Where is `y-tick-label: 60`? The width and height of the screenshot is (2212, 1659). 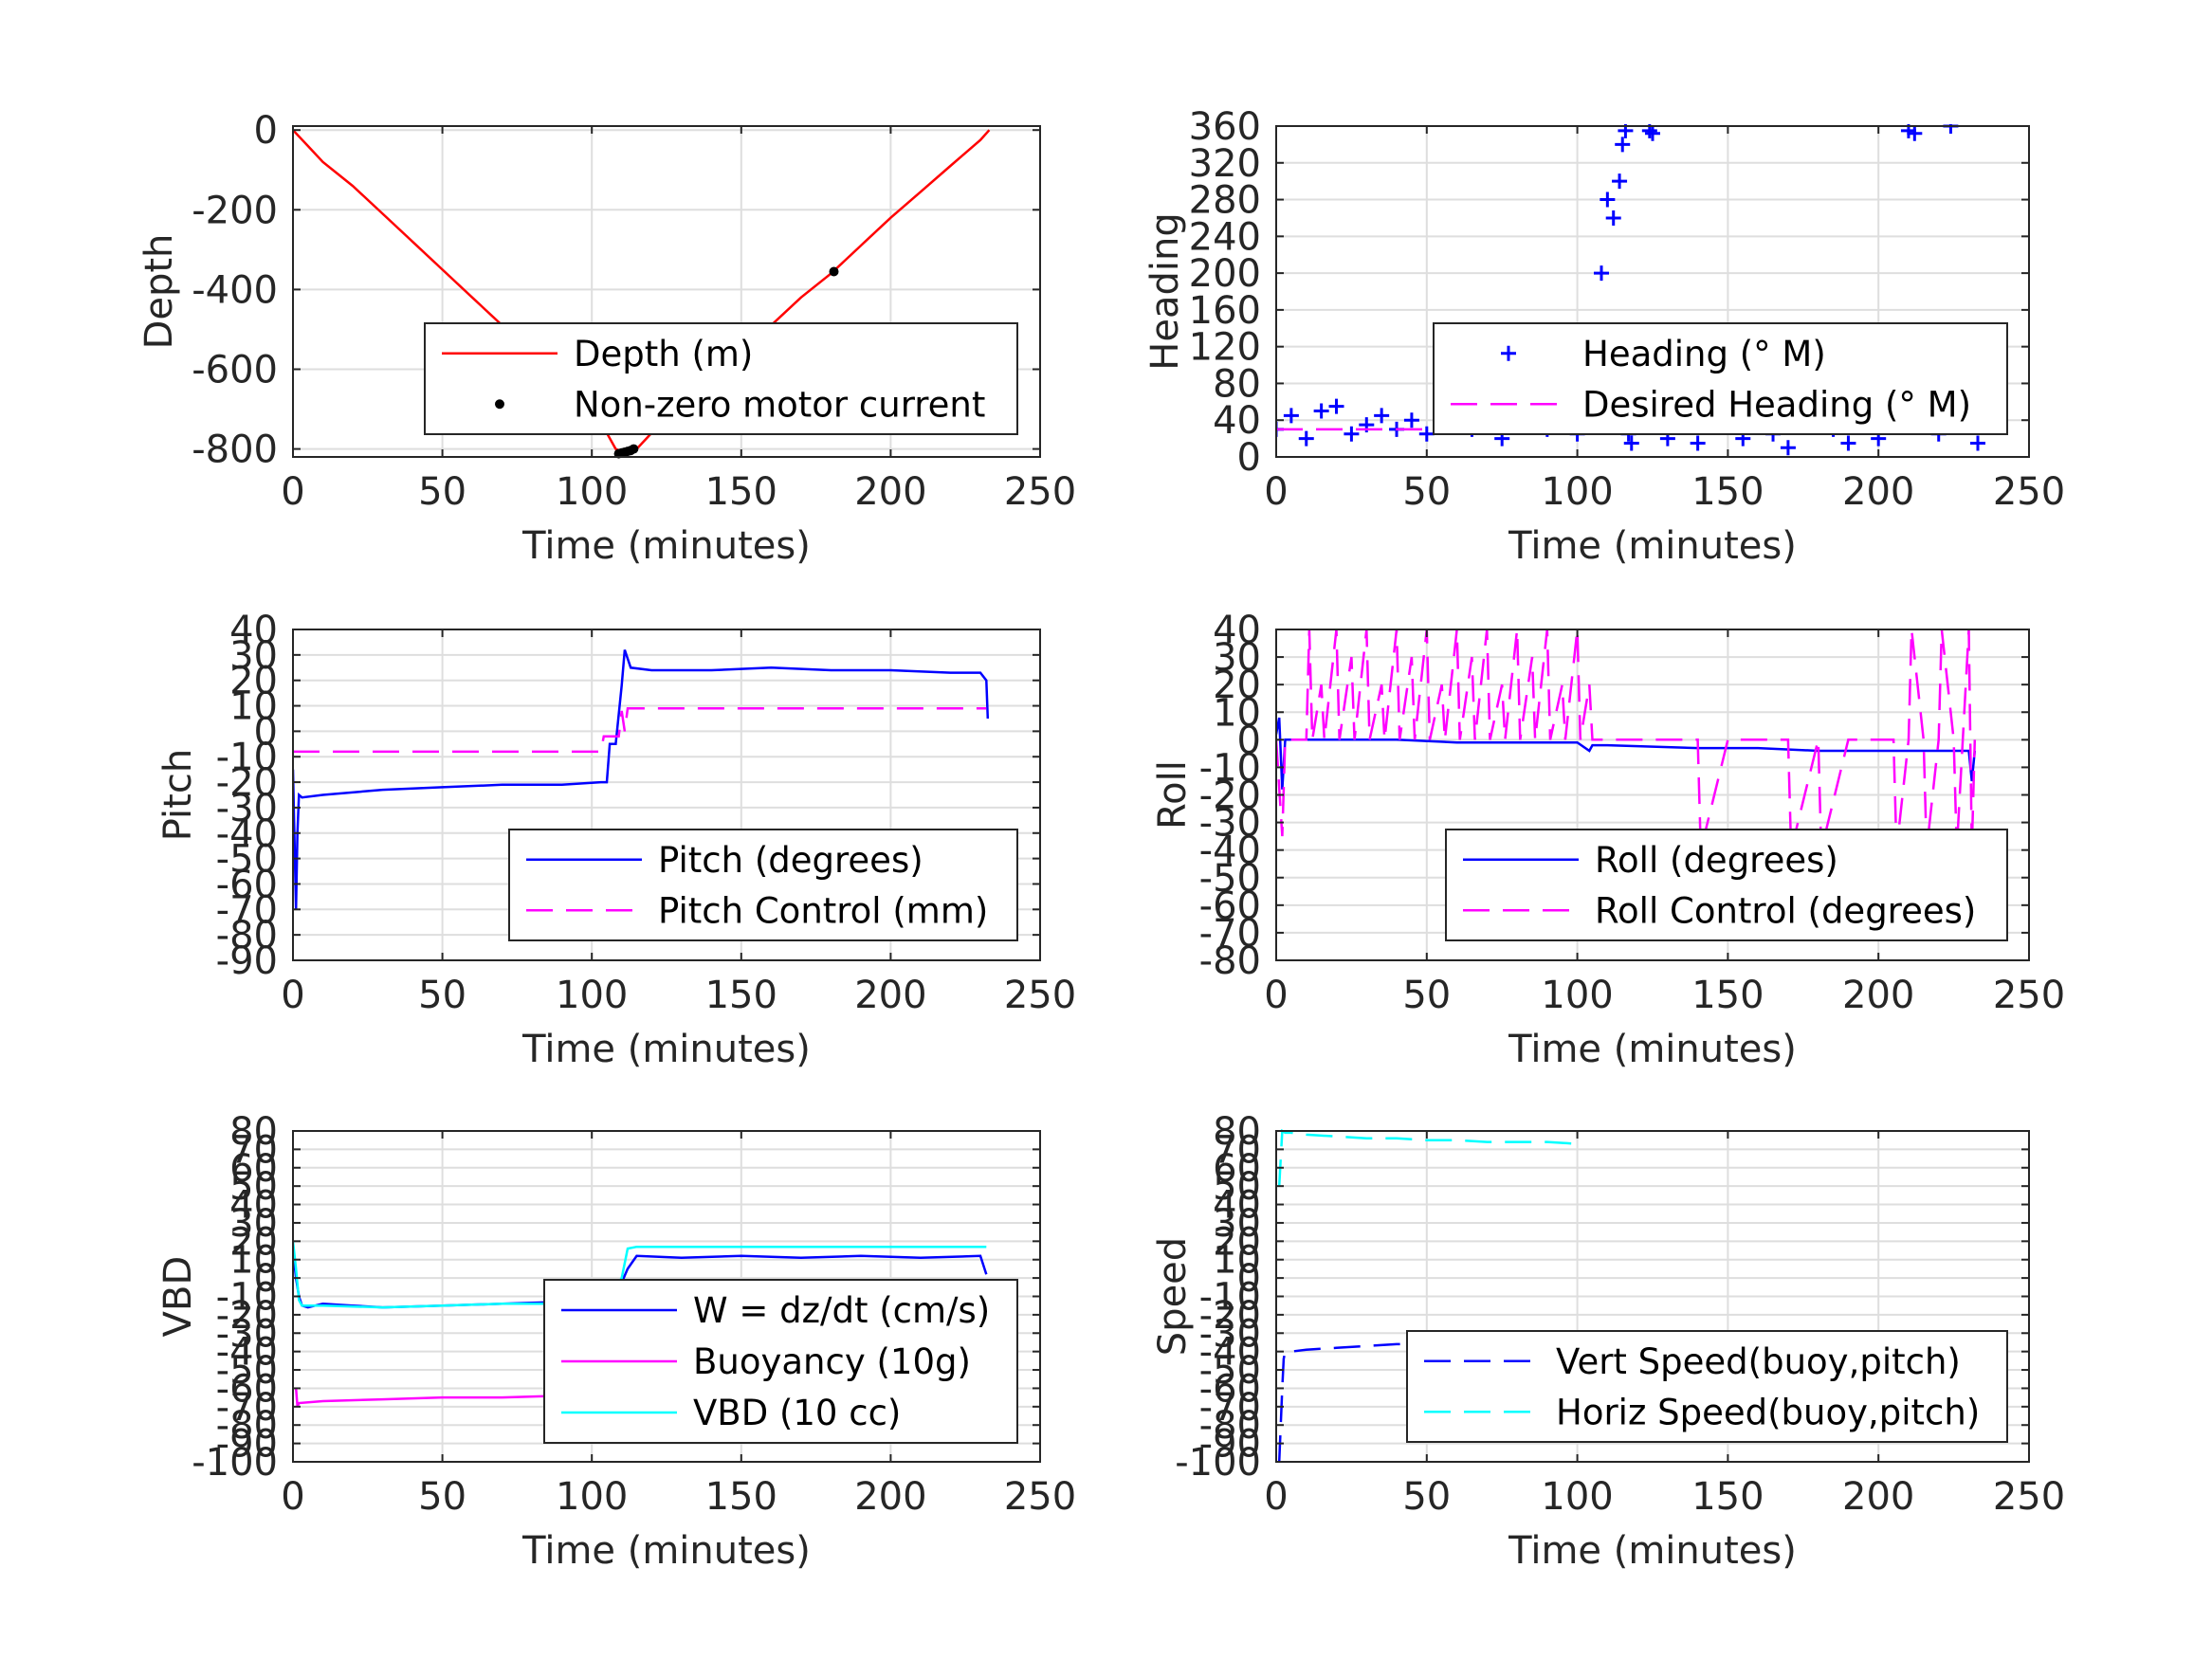 y-tick-label: 60 is located at coordinates (1237, 1169).